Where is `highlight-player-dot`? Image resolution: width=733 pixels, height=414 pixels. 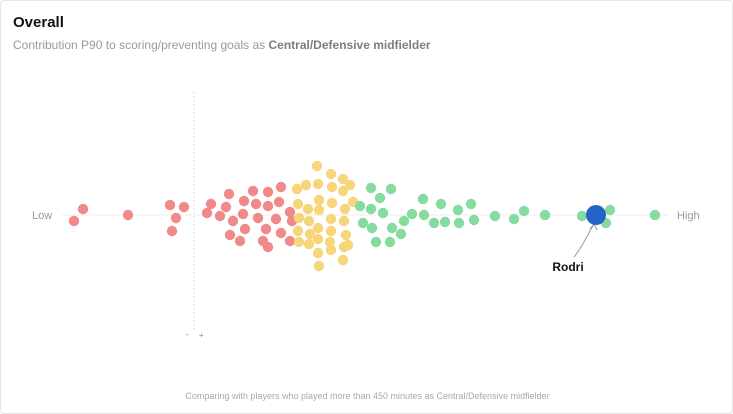 highlight-player-dot is located at coordinates (596, 215).